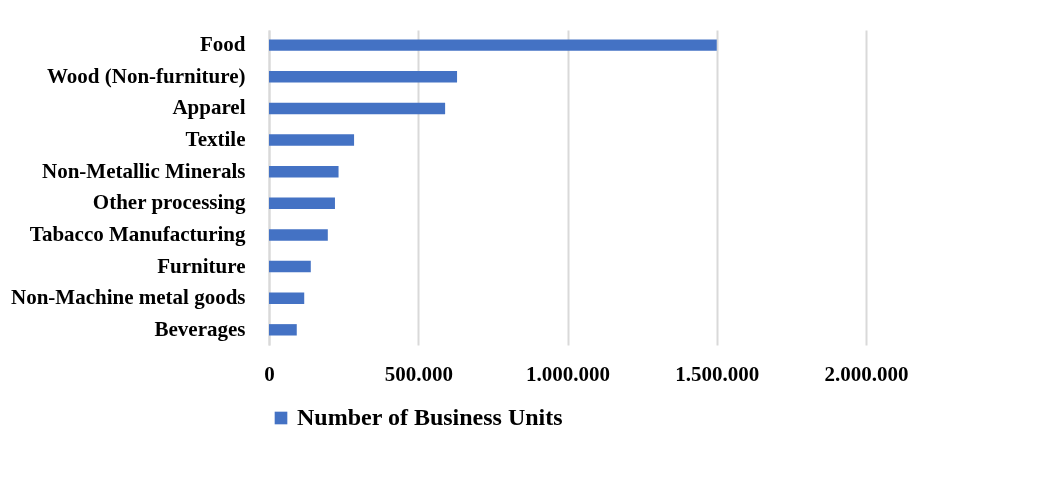 This screenshot has width=1046, height=477. What do you see at coordinates (269, 373) in the screenshot?
I see `x-tick-label: 0` at bounding box center [269, 373].